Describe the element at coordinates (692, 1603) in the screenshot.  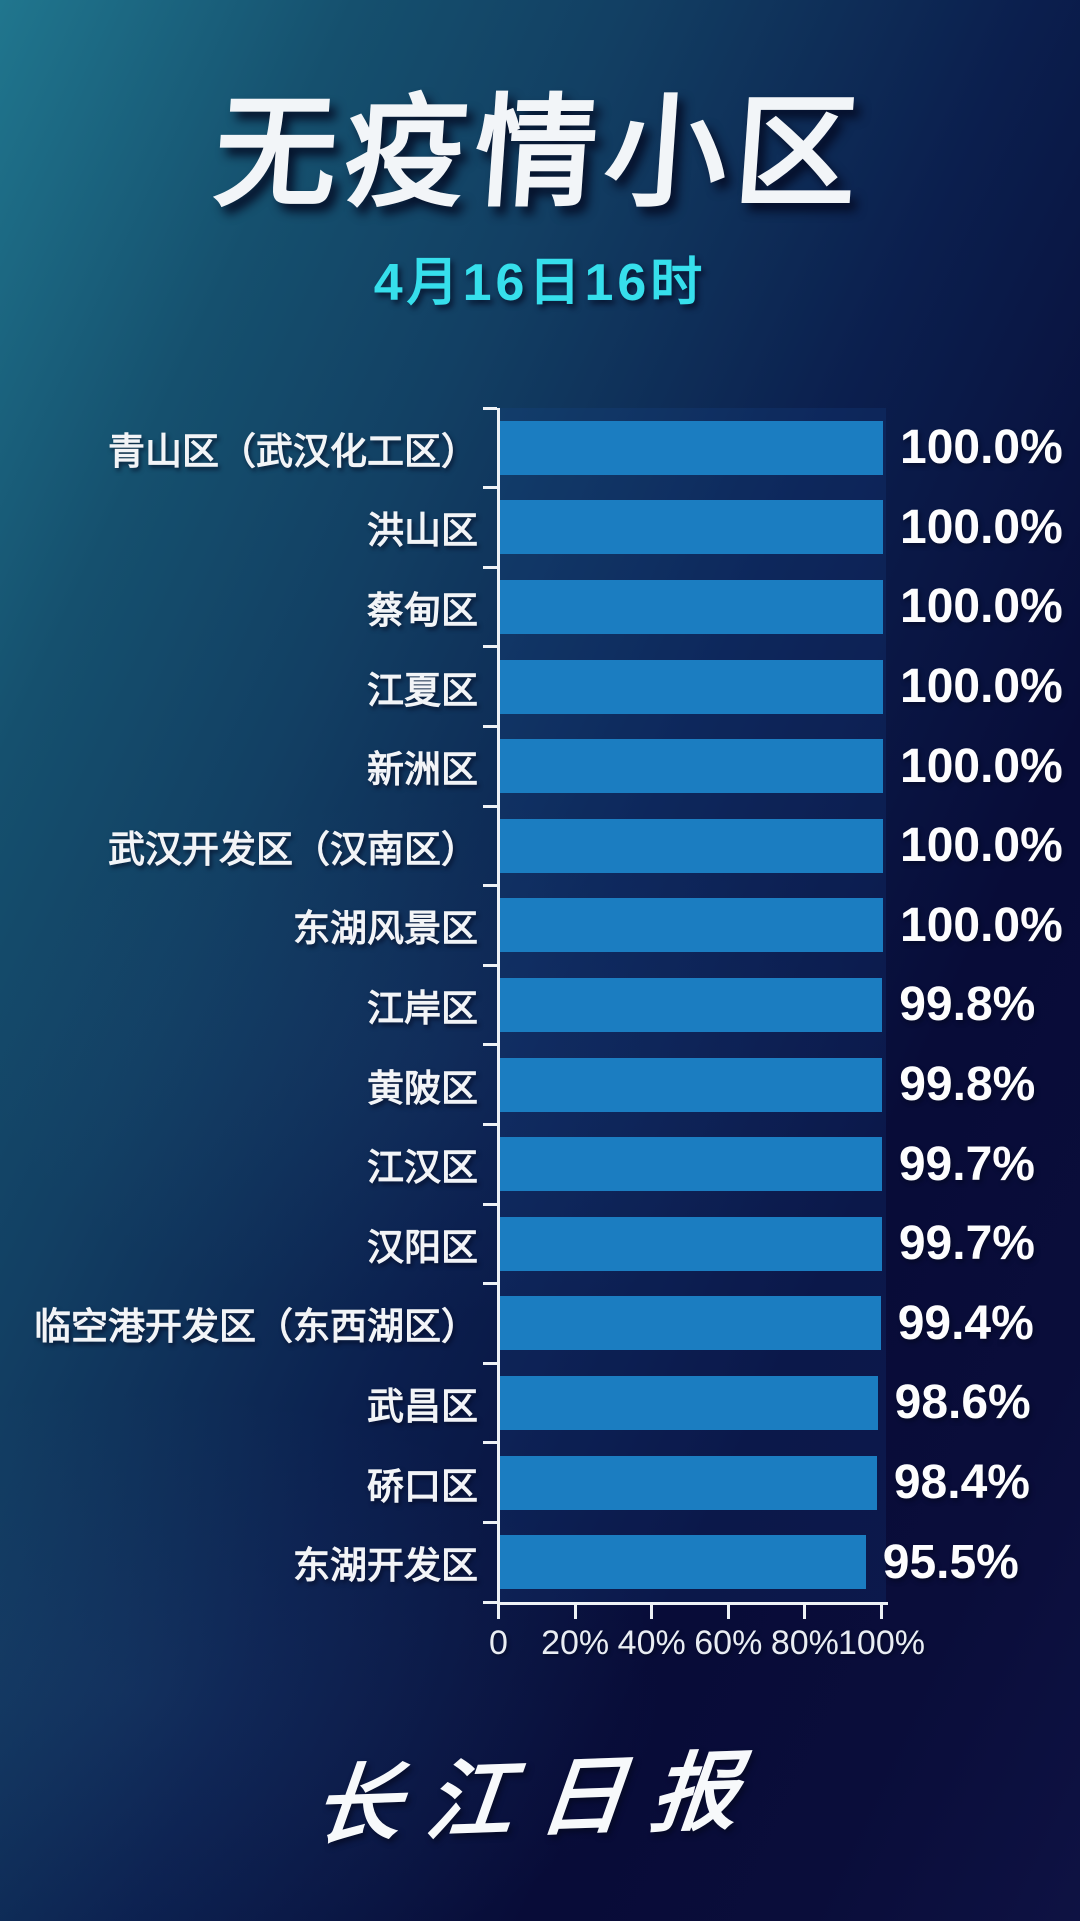
I see `x-axis-line` at that location.